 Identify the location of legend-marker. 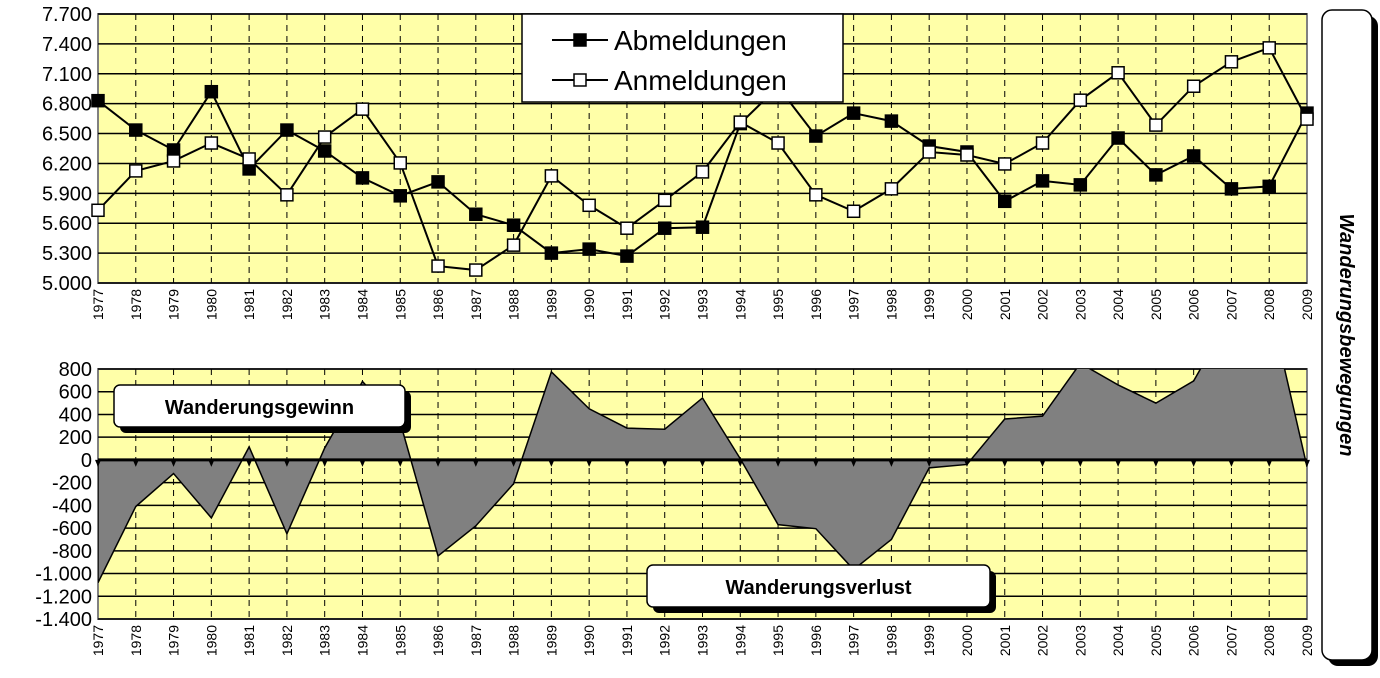
(580, 80).